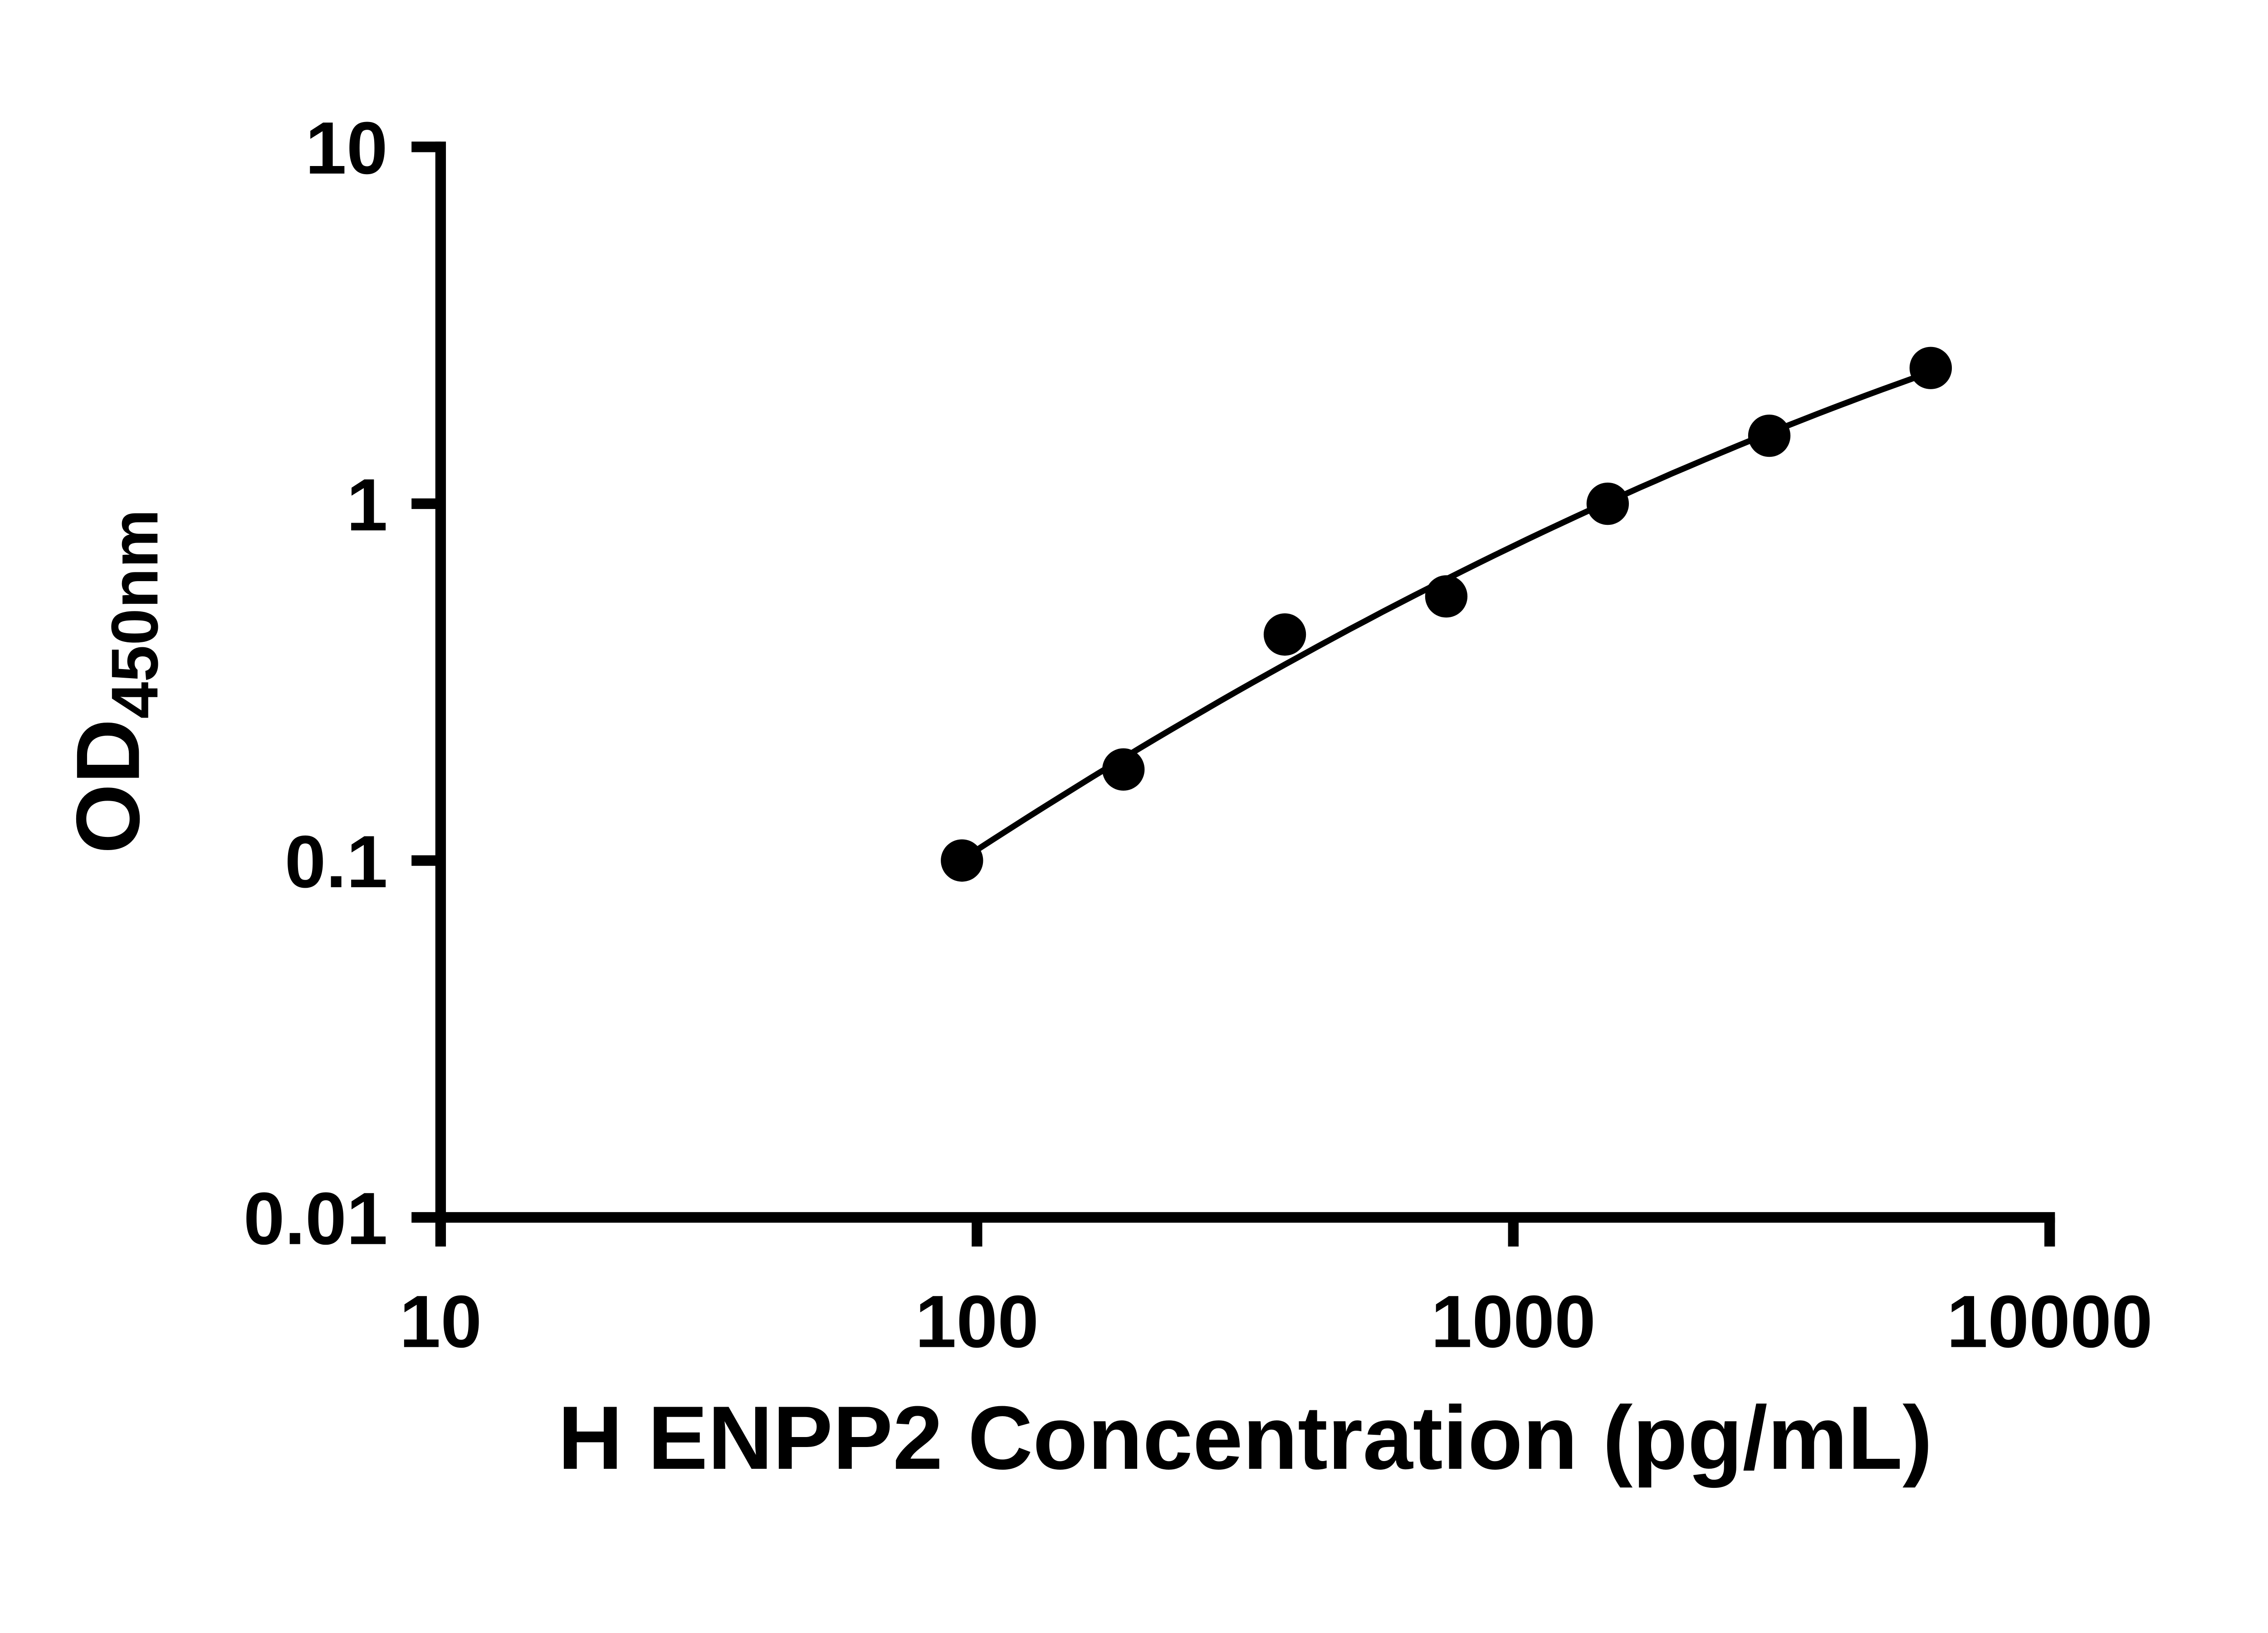 Image resolution: width=2268 pixels, height=1633 pixels. I want to click on y-tick-label: 10, so click(346, 148).